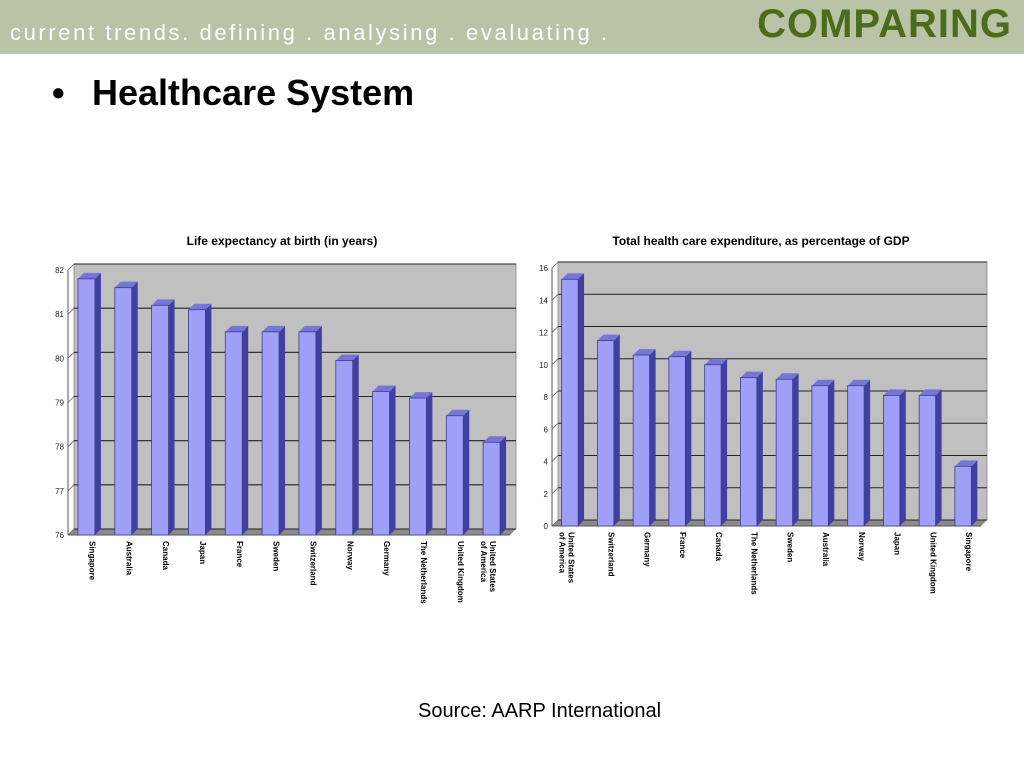  Describe the element at coordinates (861, 546) in the screenshot. I see `chart-2-category-label: Norway` at that location.